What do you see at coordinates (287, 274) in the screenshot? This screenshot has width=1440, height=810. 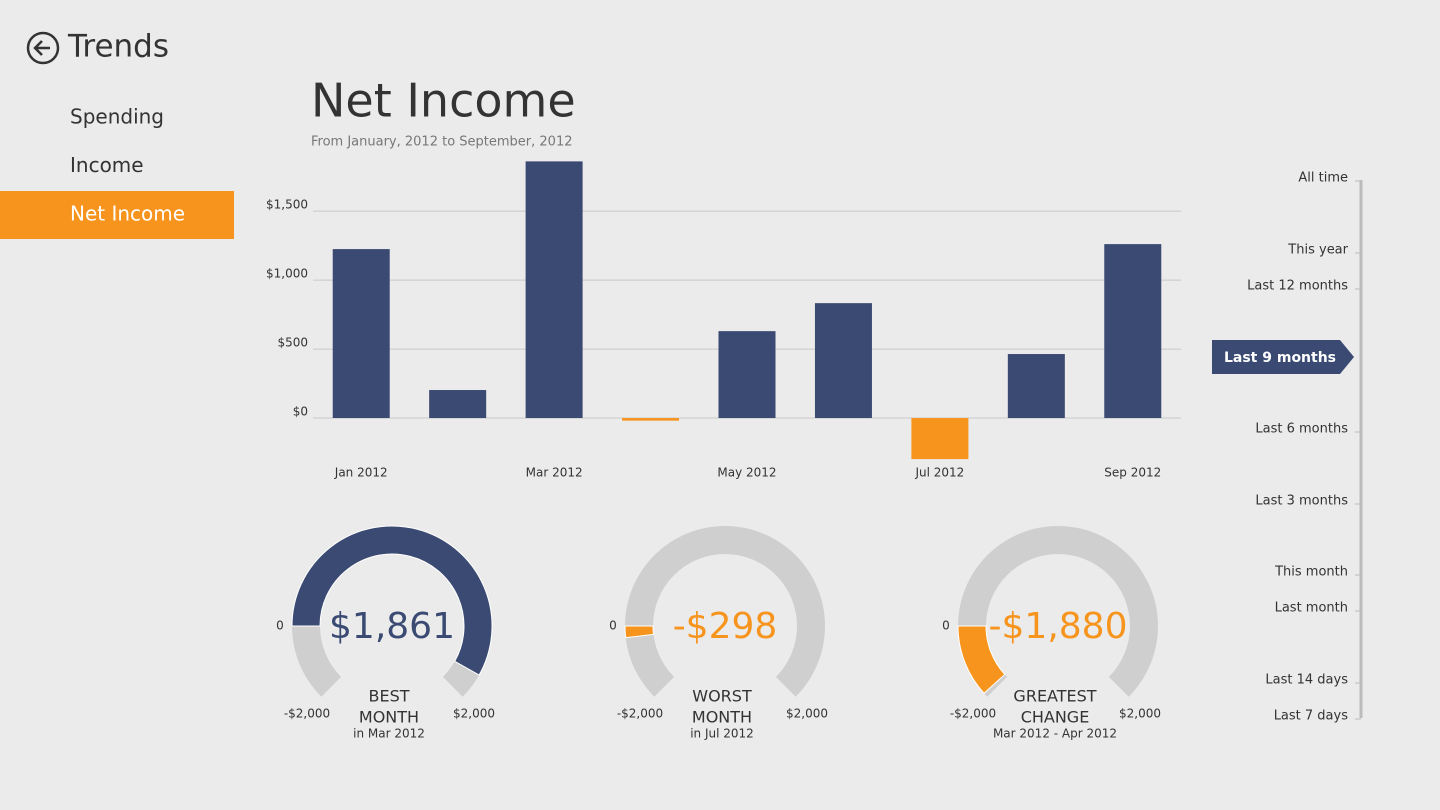 I see `y-tick-label: $1,000` at bounding box center [287, 274].